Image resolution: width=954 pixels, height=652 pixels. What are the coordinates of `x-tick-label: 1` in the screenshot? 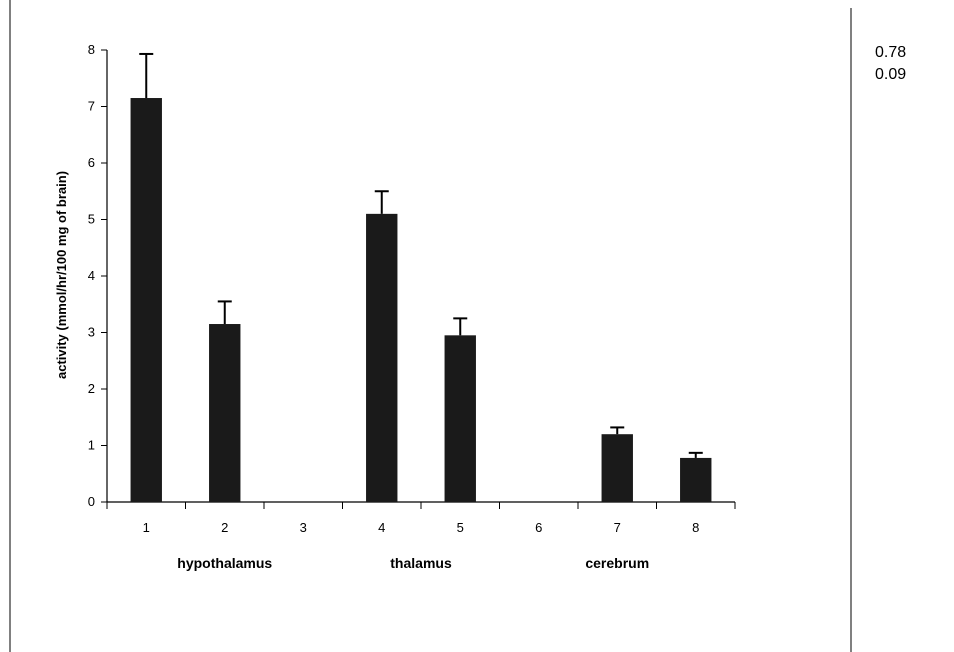 It's located at (146, 527).